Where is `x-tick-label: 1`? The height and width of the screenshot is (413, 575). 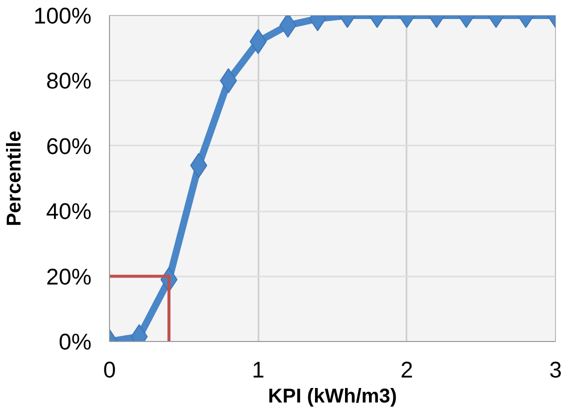
x-tick-label: 1 is located at coordinates (258, 369).